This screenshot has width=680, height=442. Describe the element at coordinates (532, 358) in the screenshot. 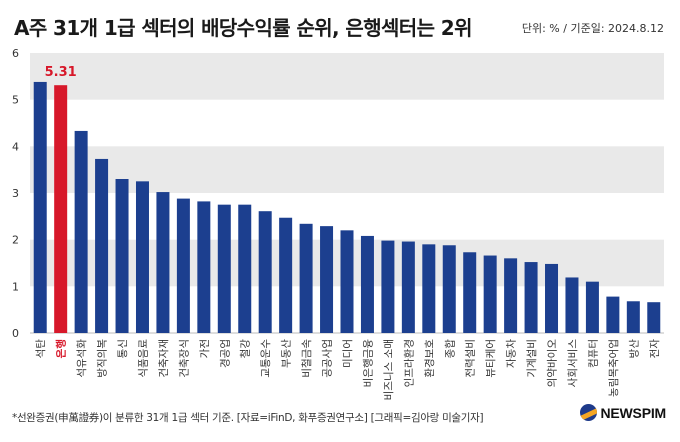

I see `x-tick-label: 기계설비` at that location.